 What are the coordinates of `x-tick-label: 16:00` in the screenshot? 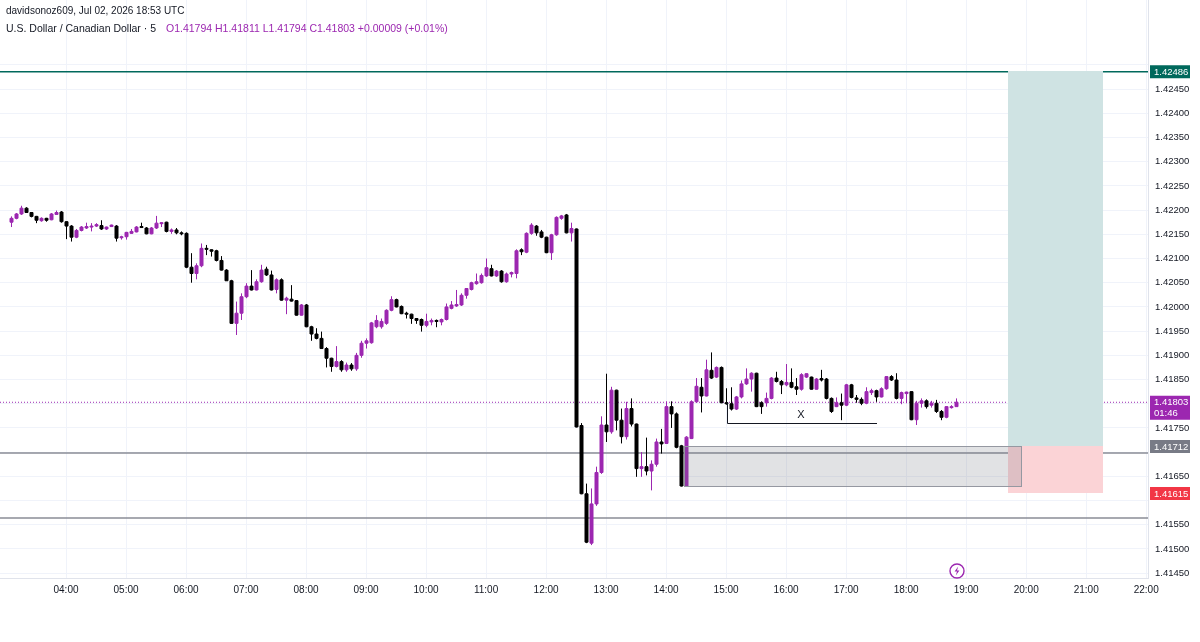 It's located at (786, 589).